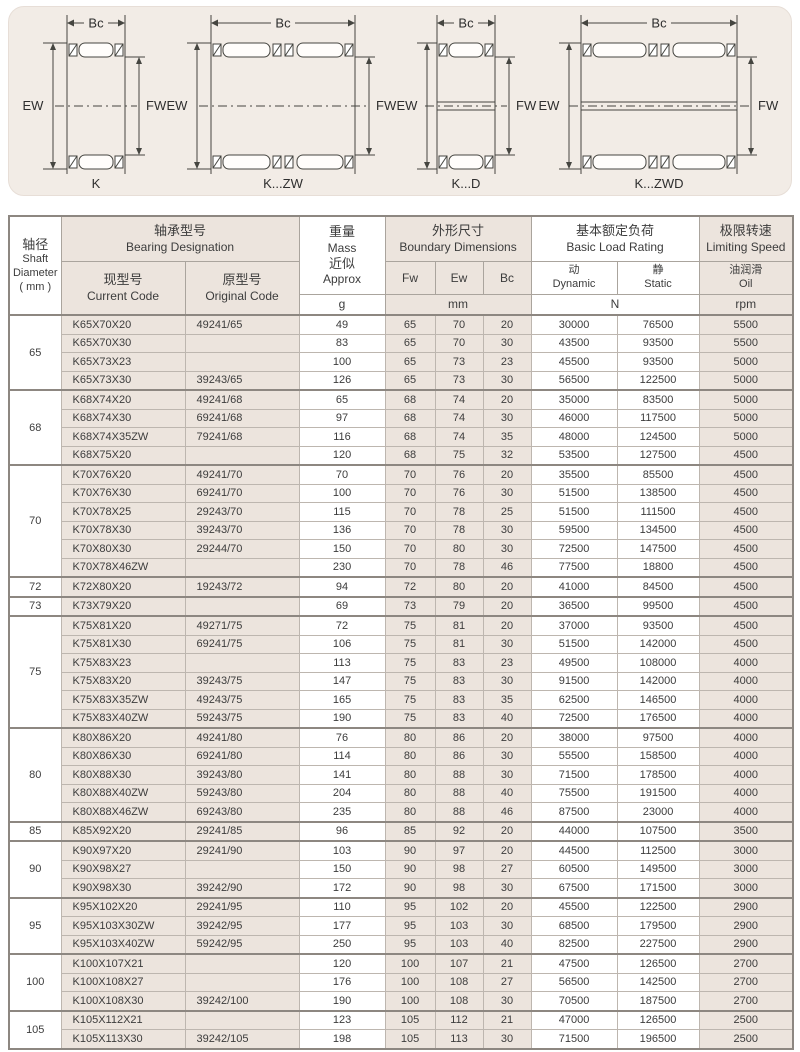  What do you see at coordinates (574, 831) in the screenshot?
I see `cell-dynamic: 44000` at bounding box center [574, 831].